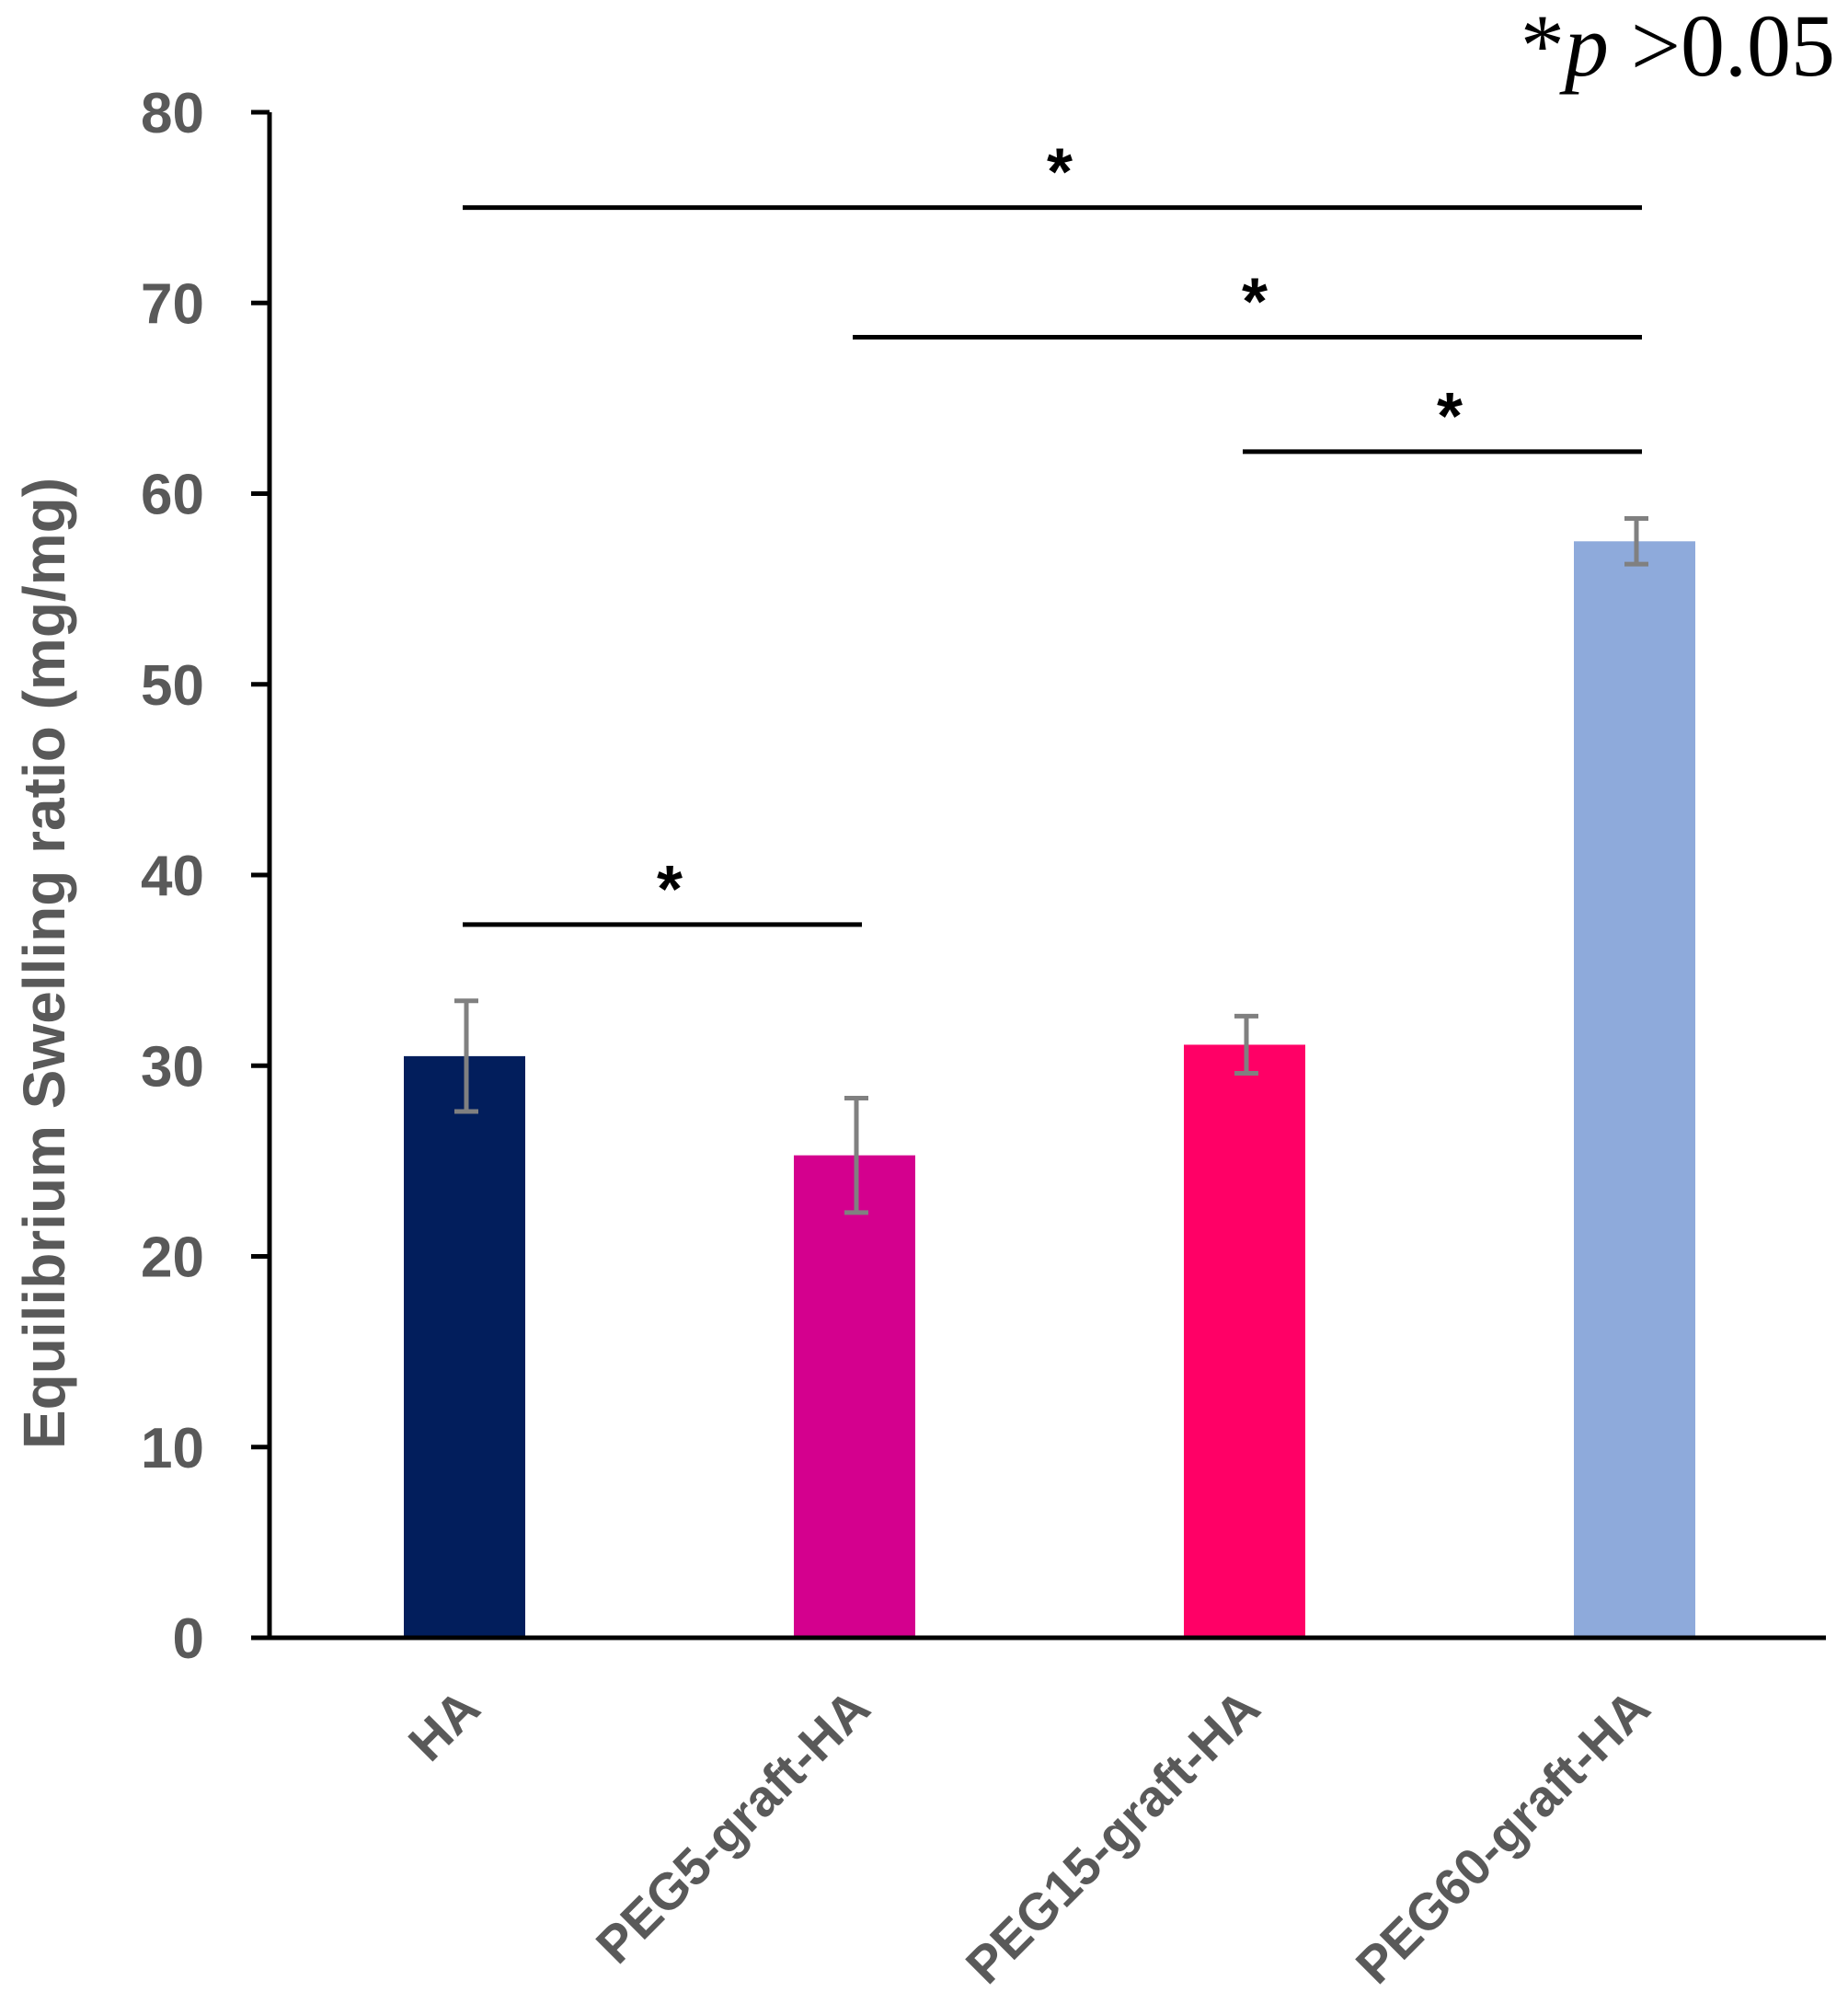  What do you see at coordinates (172, 1448) in the screenshot?
I see `y-tick-label: 10` at bounding box center [172, 1448].